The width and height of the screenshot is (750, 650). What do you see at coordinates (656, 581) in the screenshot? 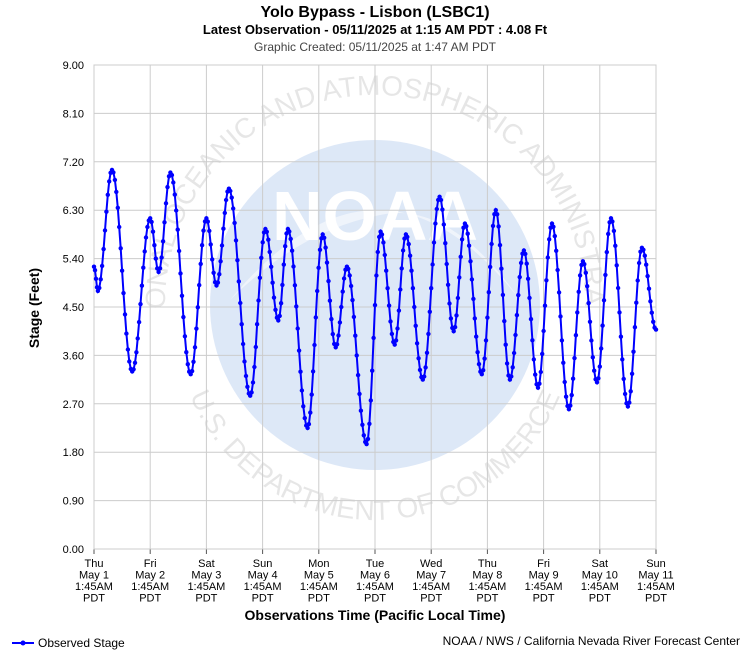
I see `x-tick-label: Sun May 11 1:45AM PDT` at bounding box center [656, 581].